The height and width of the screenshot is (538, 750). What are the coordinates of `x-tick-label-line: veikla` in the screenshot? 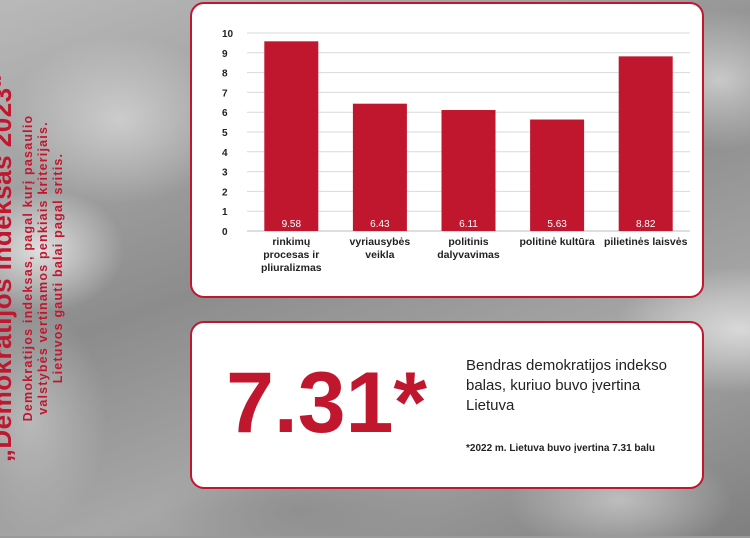 It's located at (379, 255).